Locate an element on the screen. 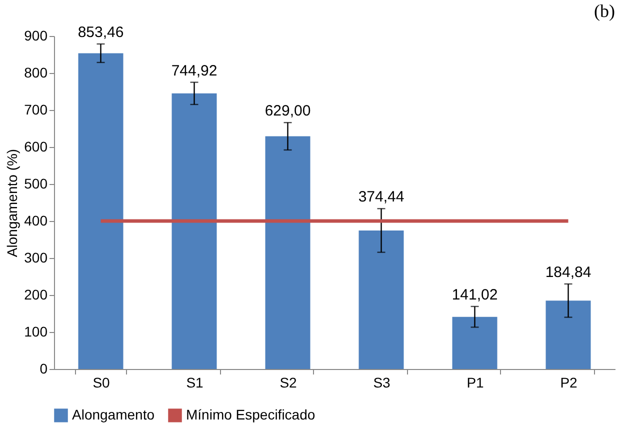 The image size is (620, 430). data-label: 744,92 is located at coordinates (194, 71).